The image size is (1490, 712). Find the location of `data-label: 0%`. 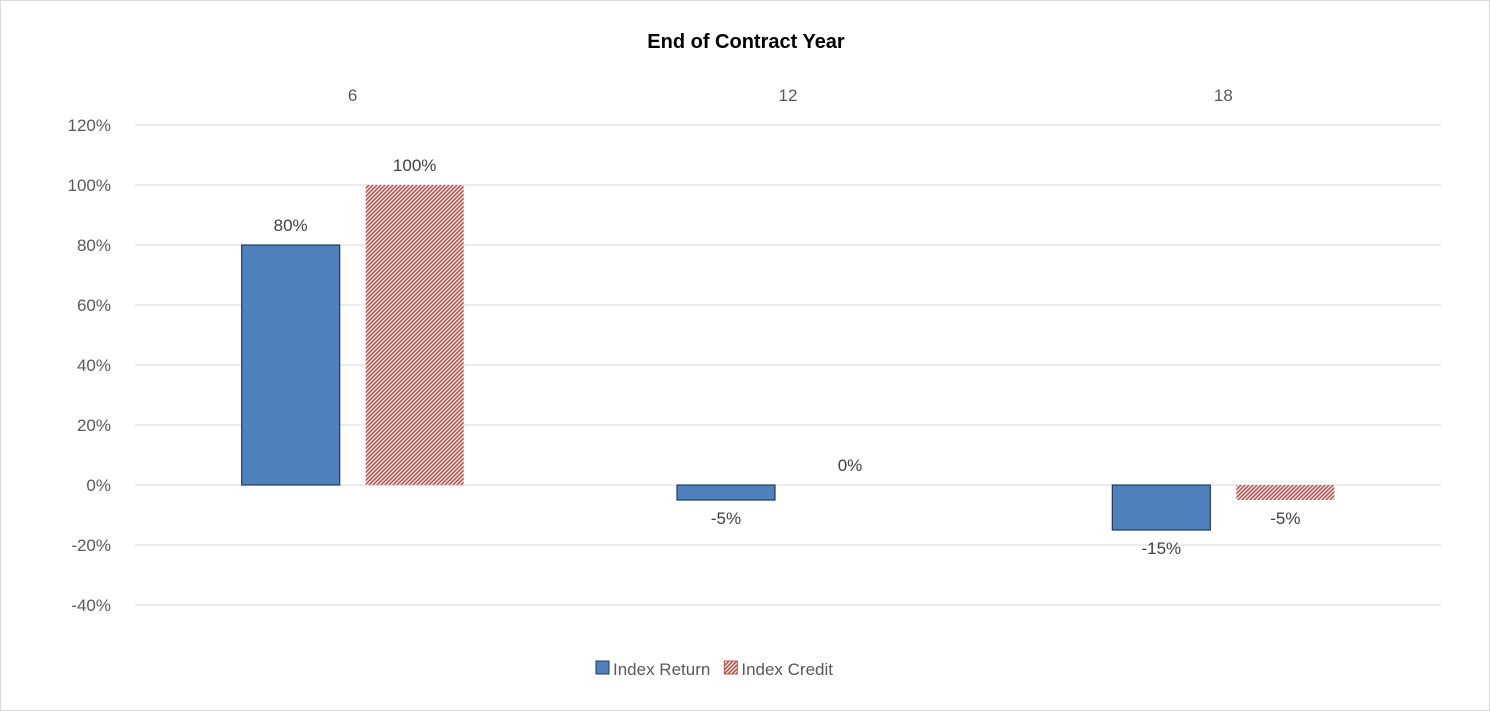

data-label: 0% is located at coordinates (850, 465).